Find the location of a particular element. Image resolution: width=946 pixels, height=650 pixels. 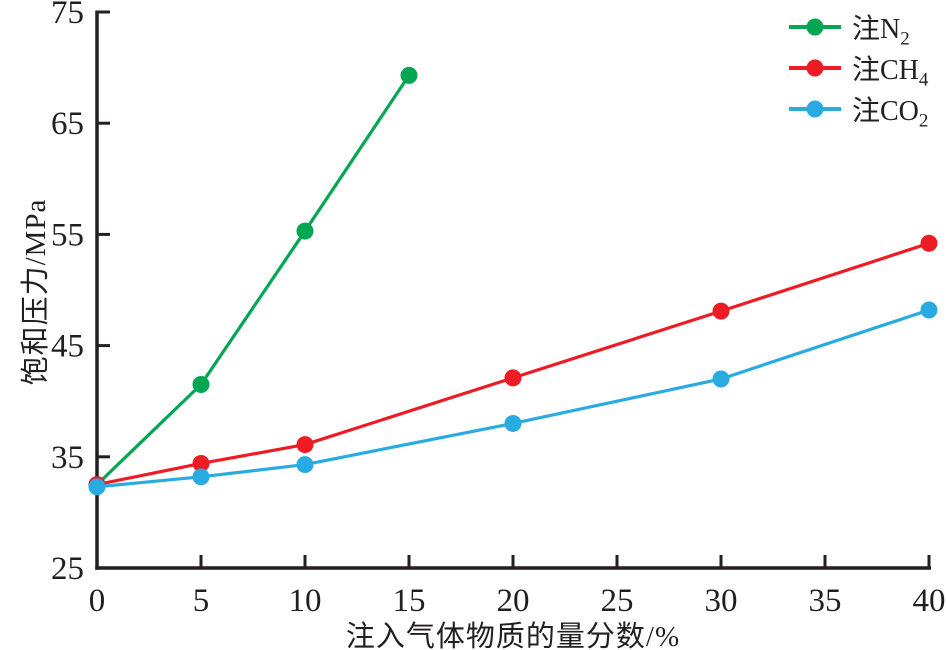

legend-label-n2: 注N2 is located at coordinates (881, 28).